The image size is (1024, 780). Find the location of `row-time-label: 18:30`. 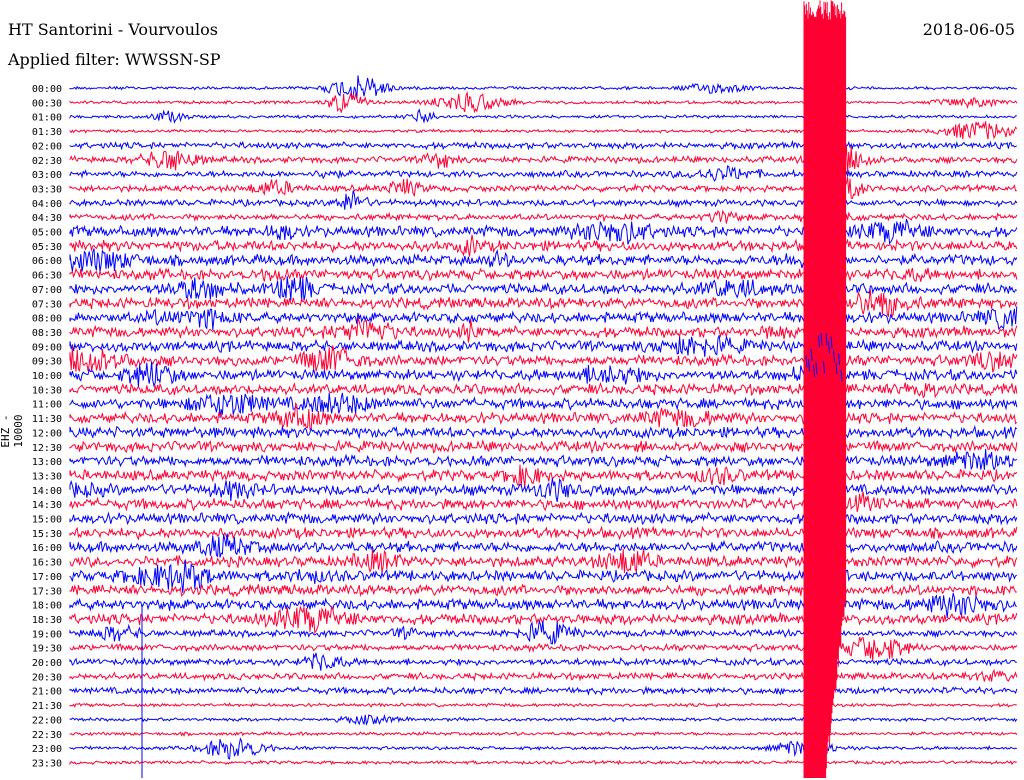

row-time-label: 18:30 is located at coordinates (47, 620).